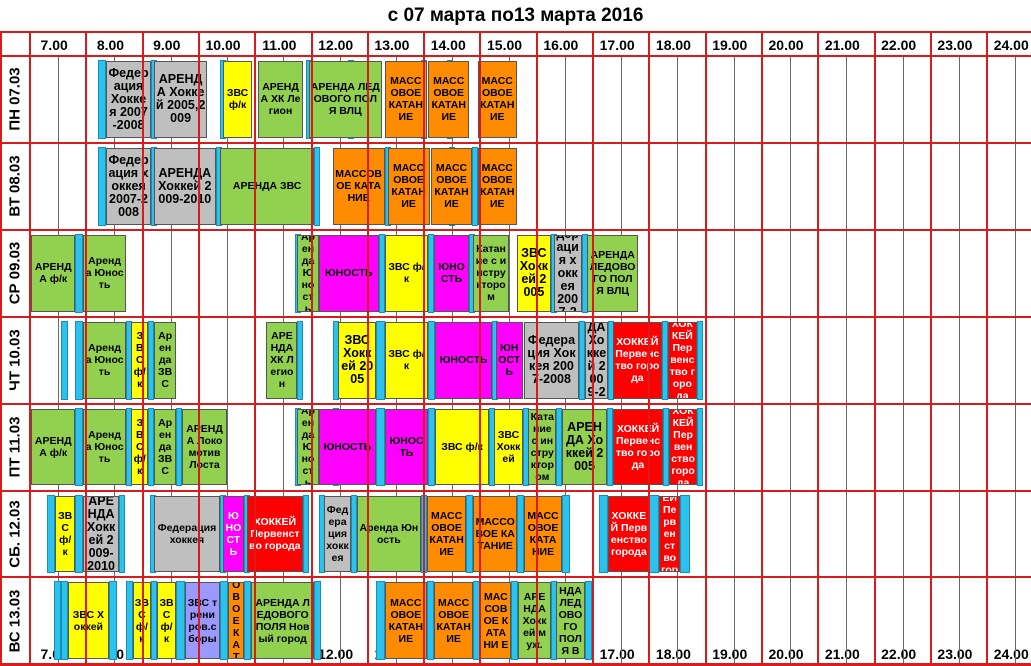 This screenshot has width=1031, height=666. What do you see at coordinates (223, 45) in the screenshot?
I see `hour-label-top: 10.00` at bounding box center [223, 45].